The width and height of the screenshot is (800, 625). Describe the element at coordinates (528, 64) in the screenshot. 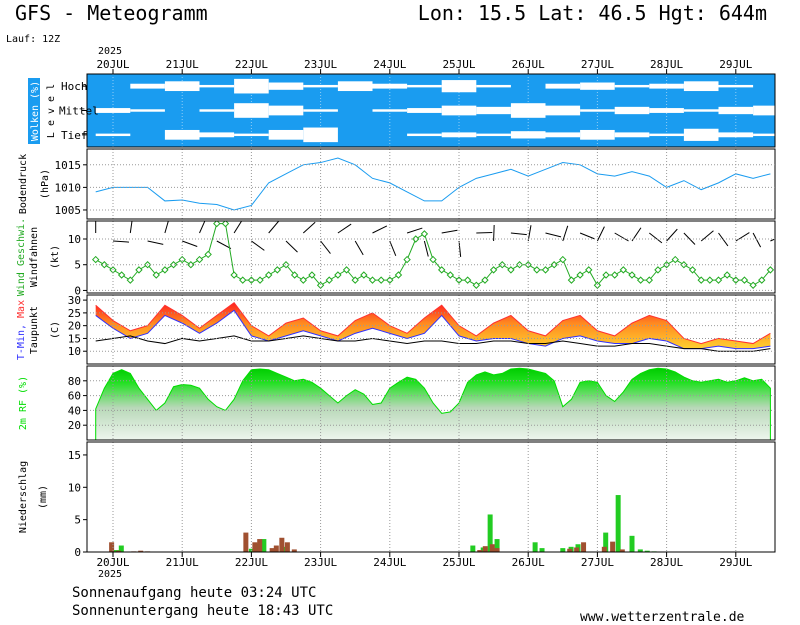

I see `x-tick-label-top: 26JUL` at that location.